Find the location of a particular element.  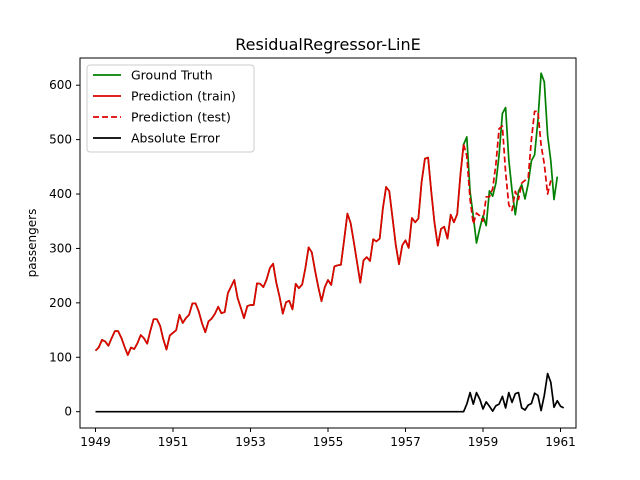

x-tick-label: 1953 is located at coordinates (250, 442).